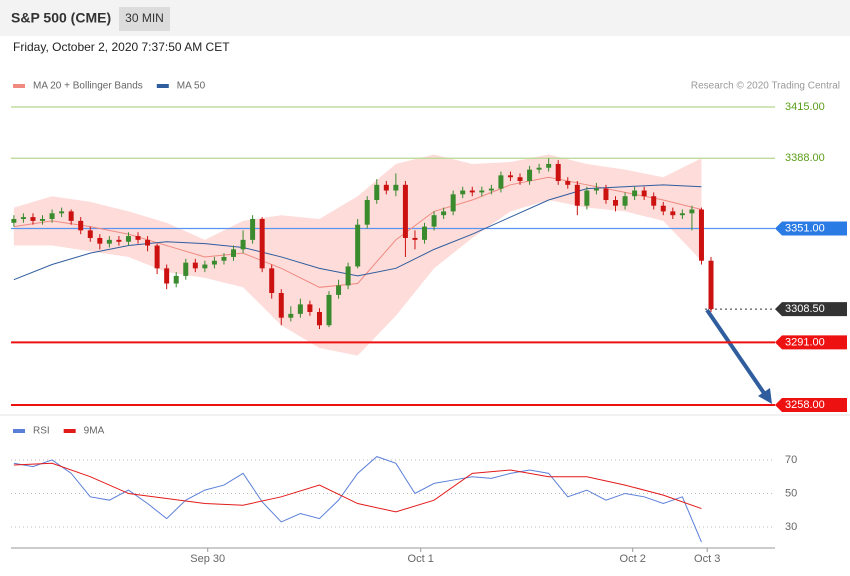 Image resolution: width=850 pixels, height=576 pixels. Describe the element at coordinates (805, 228) in the screenshot. I see `level-label: 3351.00` at that location.